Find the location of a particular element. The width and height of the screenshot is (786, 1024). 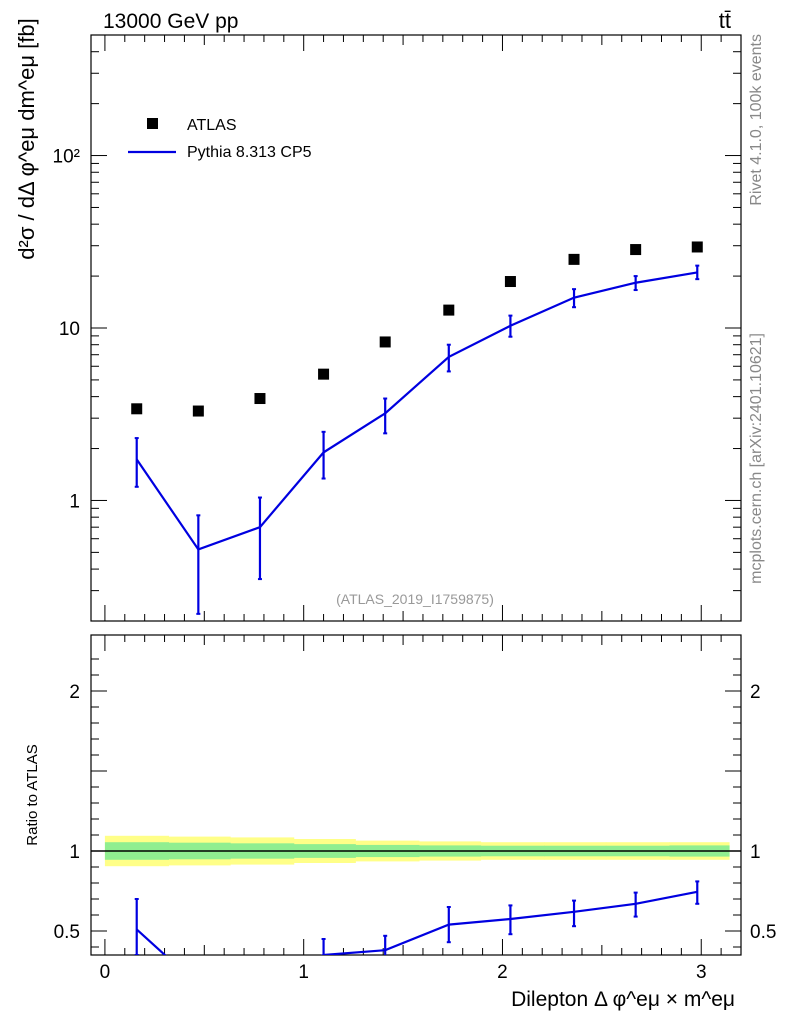

header-beam-label: 13000 GeV pp is located at coordinates (170, 21).